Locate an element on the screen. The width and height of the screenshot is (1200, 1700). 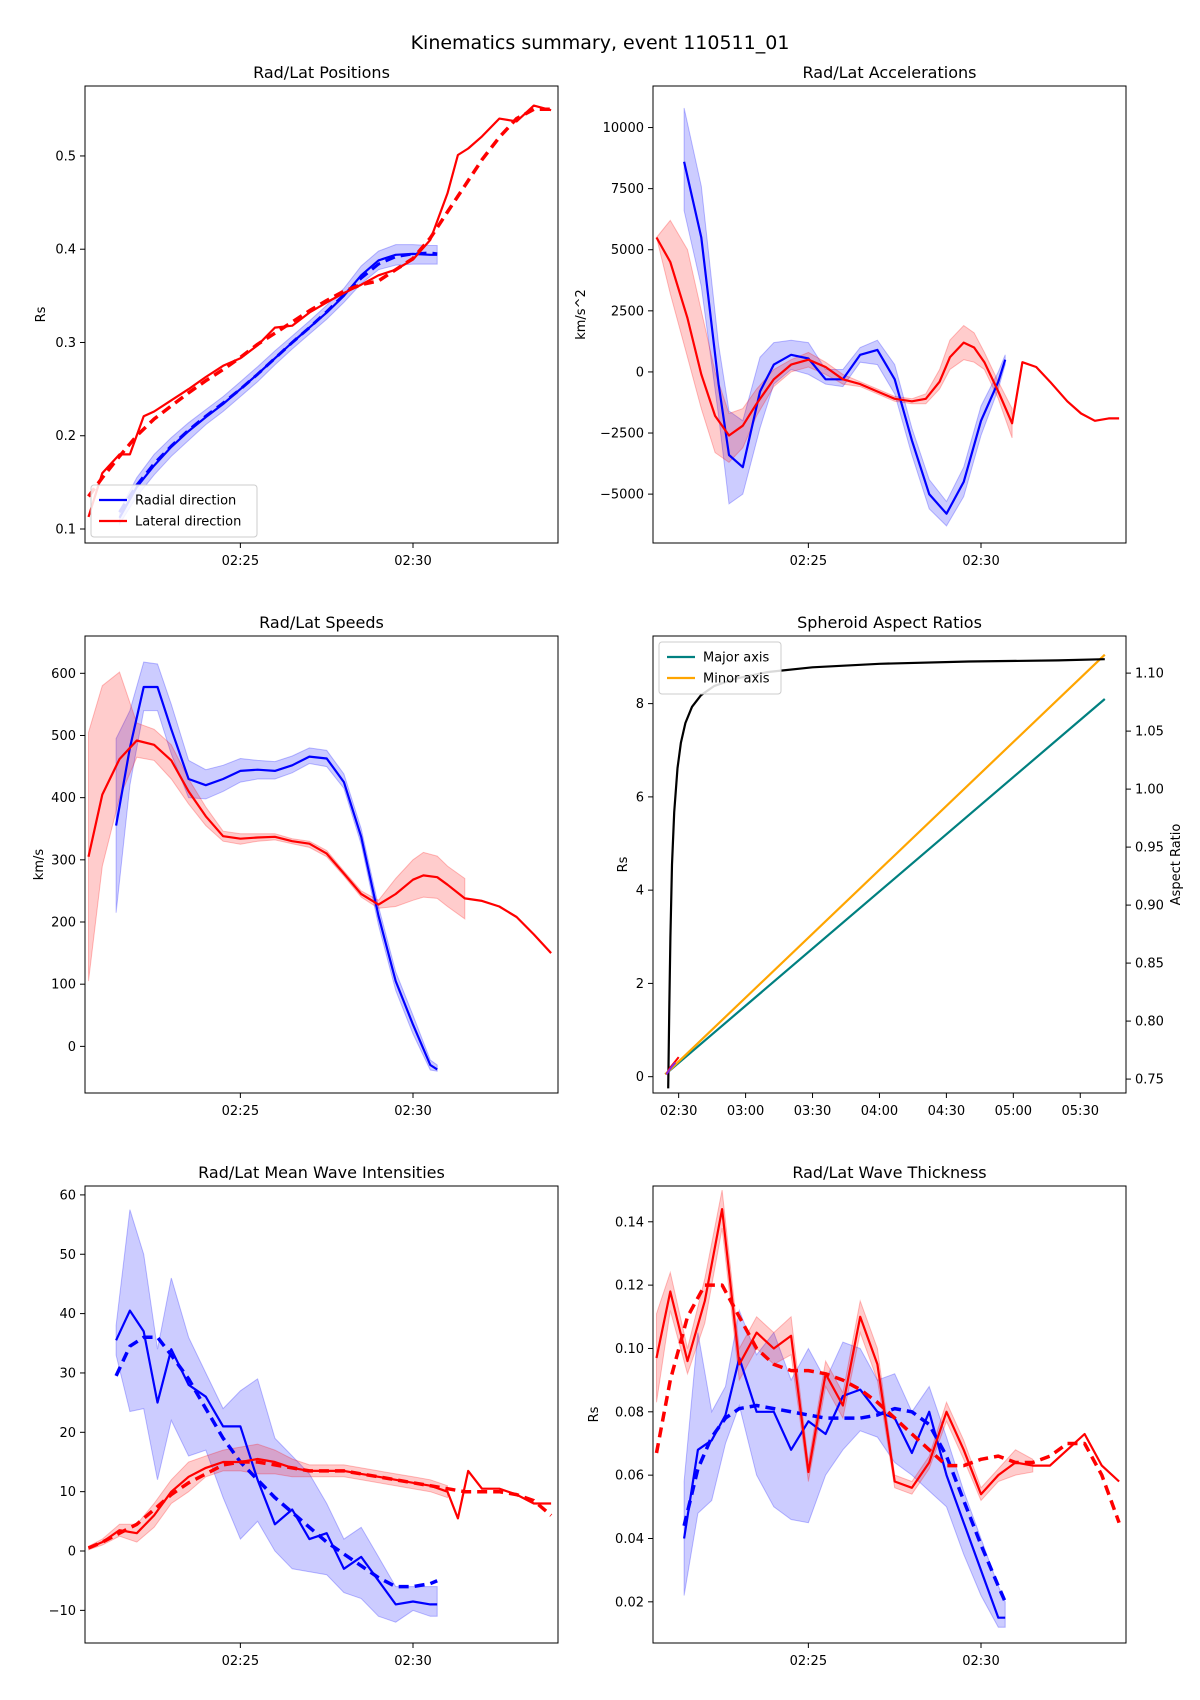
y-tick-label: −5000 is located at coordinates (622, 495).